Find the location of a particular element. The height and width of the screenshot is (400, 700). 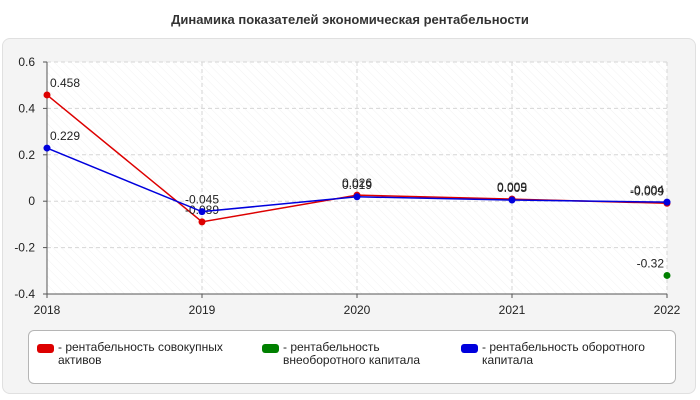

y-tick-label: 0.6 is located at coordinates (26, 62).